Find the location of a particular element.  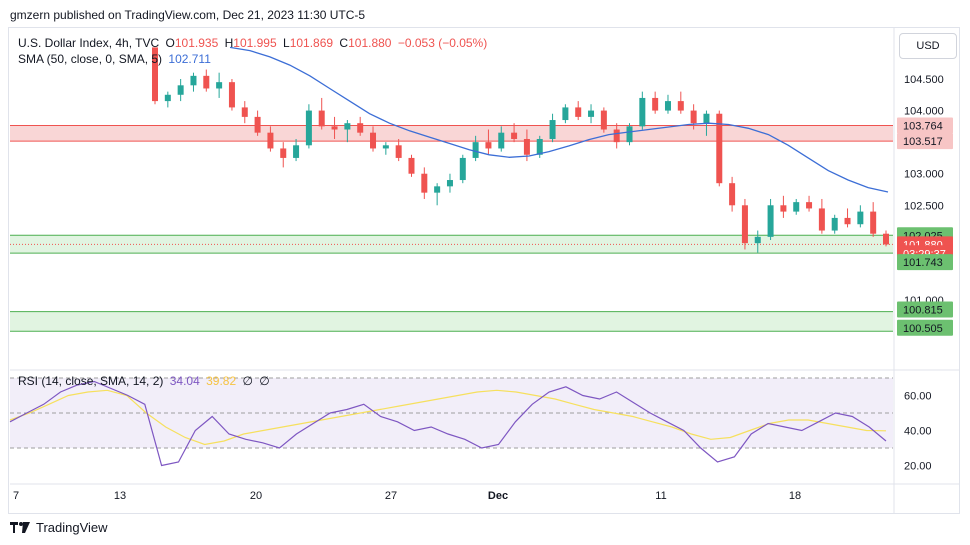

rsi-sma-value: 39.82 is located at coordinates (221, 381).